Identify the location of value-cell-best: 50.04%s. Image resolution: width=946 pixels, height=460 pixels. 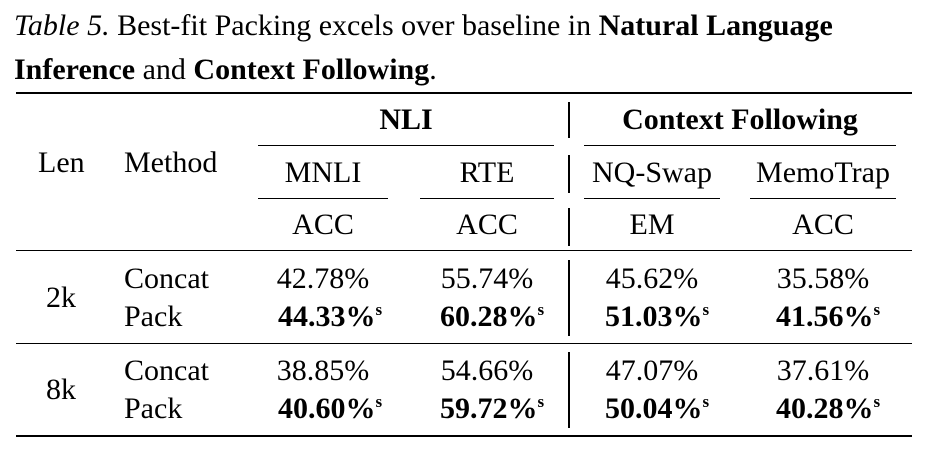
(657, 408).